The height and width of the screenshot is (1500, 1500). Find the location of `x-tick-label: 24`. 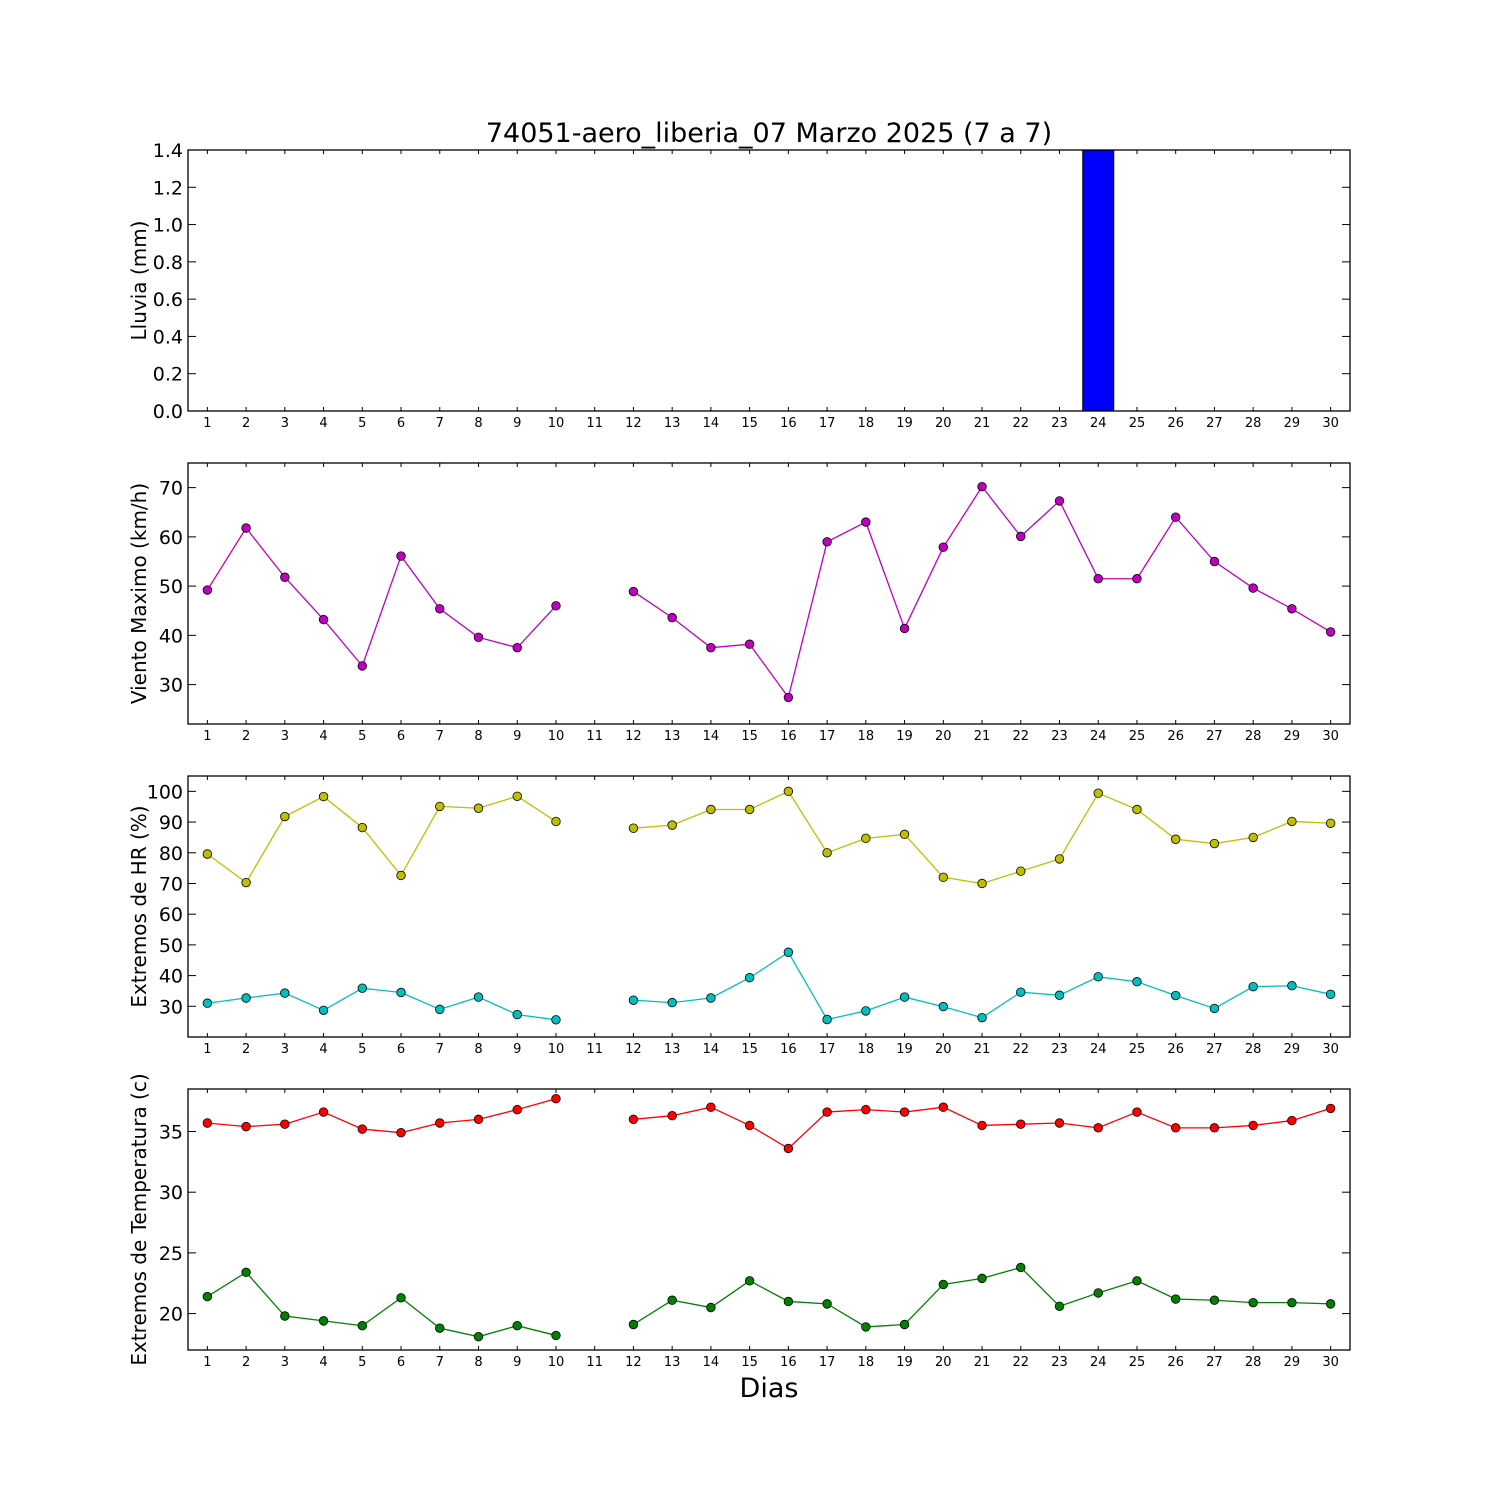

x-tick-label: 24 is located at coordinates (1098, 736).